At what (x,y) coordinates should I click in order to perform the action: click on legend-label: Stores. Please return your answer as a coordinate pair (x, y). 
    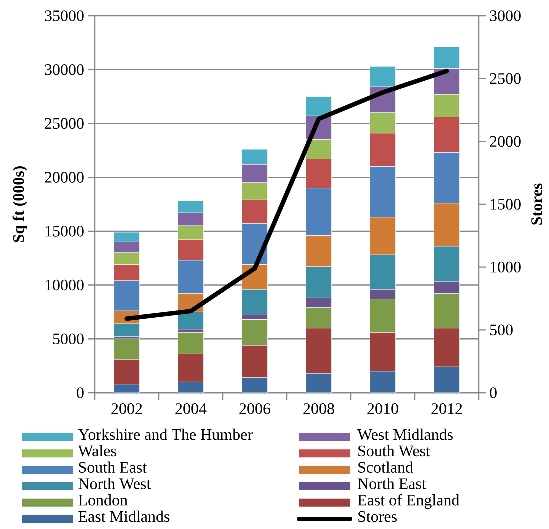
    Looking at the image, I should click on (377, 516).